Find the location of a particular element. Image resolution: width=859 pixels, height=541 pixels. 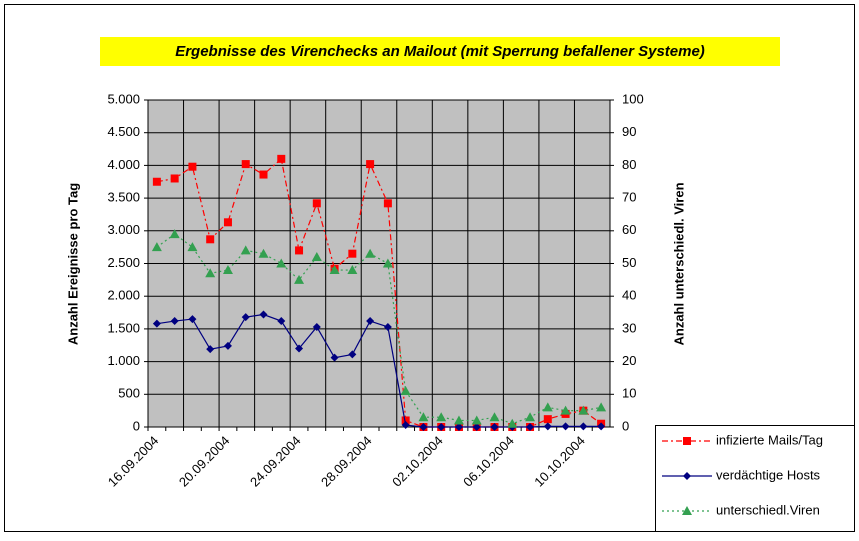

y-tick-label: 0 is located at coordinates (136, 425).